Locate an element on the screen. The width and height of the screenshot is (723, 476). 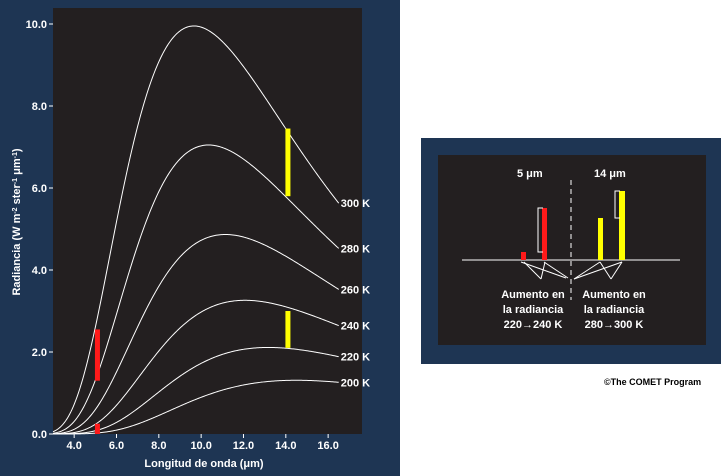
x-tick-label: 14.0 is located at coordinates (285, 446).